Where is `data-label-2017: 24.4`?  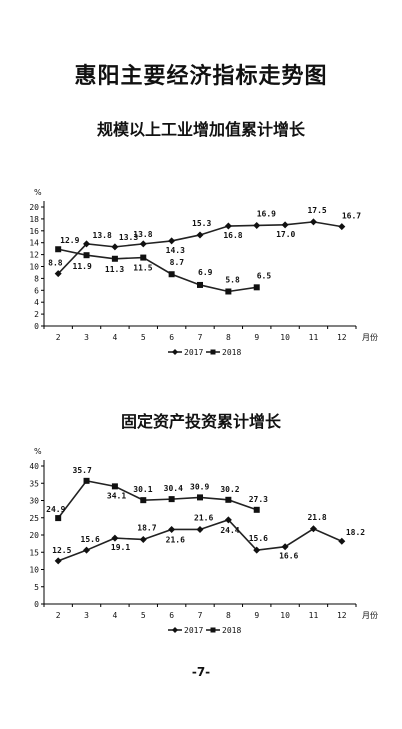
data-label-2017: 24.4 is located at coordinates (229, 530).